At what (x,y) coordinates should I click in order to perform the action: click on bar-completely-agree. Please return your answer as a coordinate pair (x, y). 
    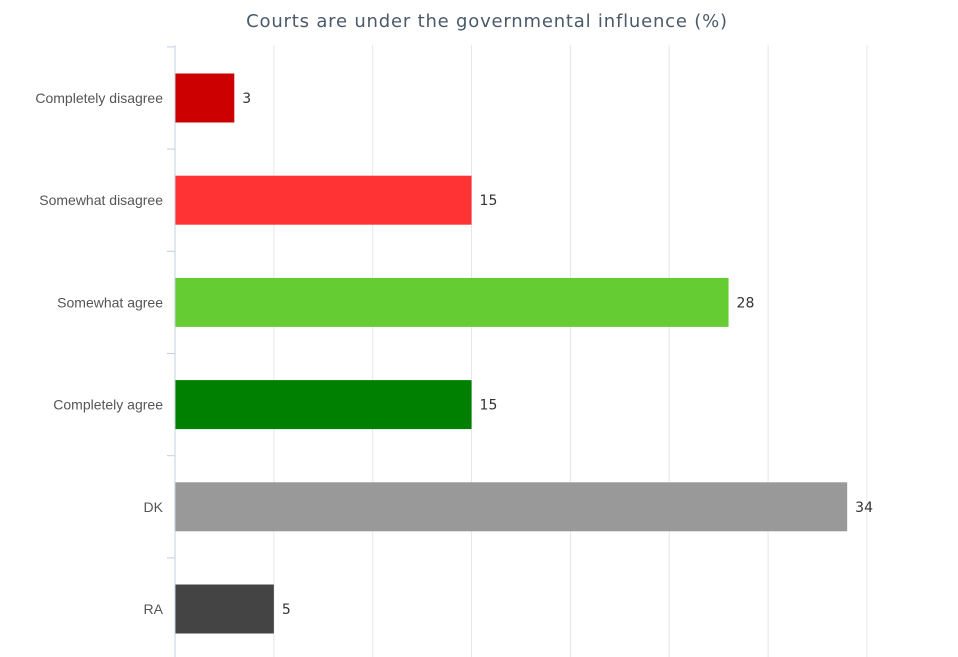
    Looking at the image, I should click on (323, 405).